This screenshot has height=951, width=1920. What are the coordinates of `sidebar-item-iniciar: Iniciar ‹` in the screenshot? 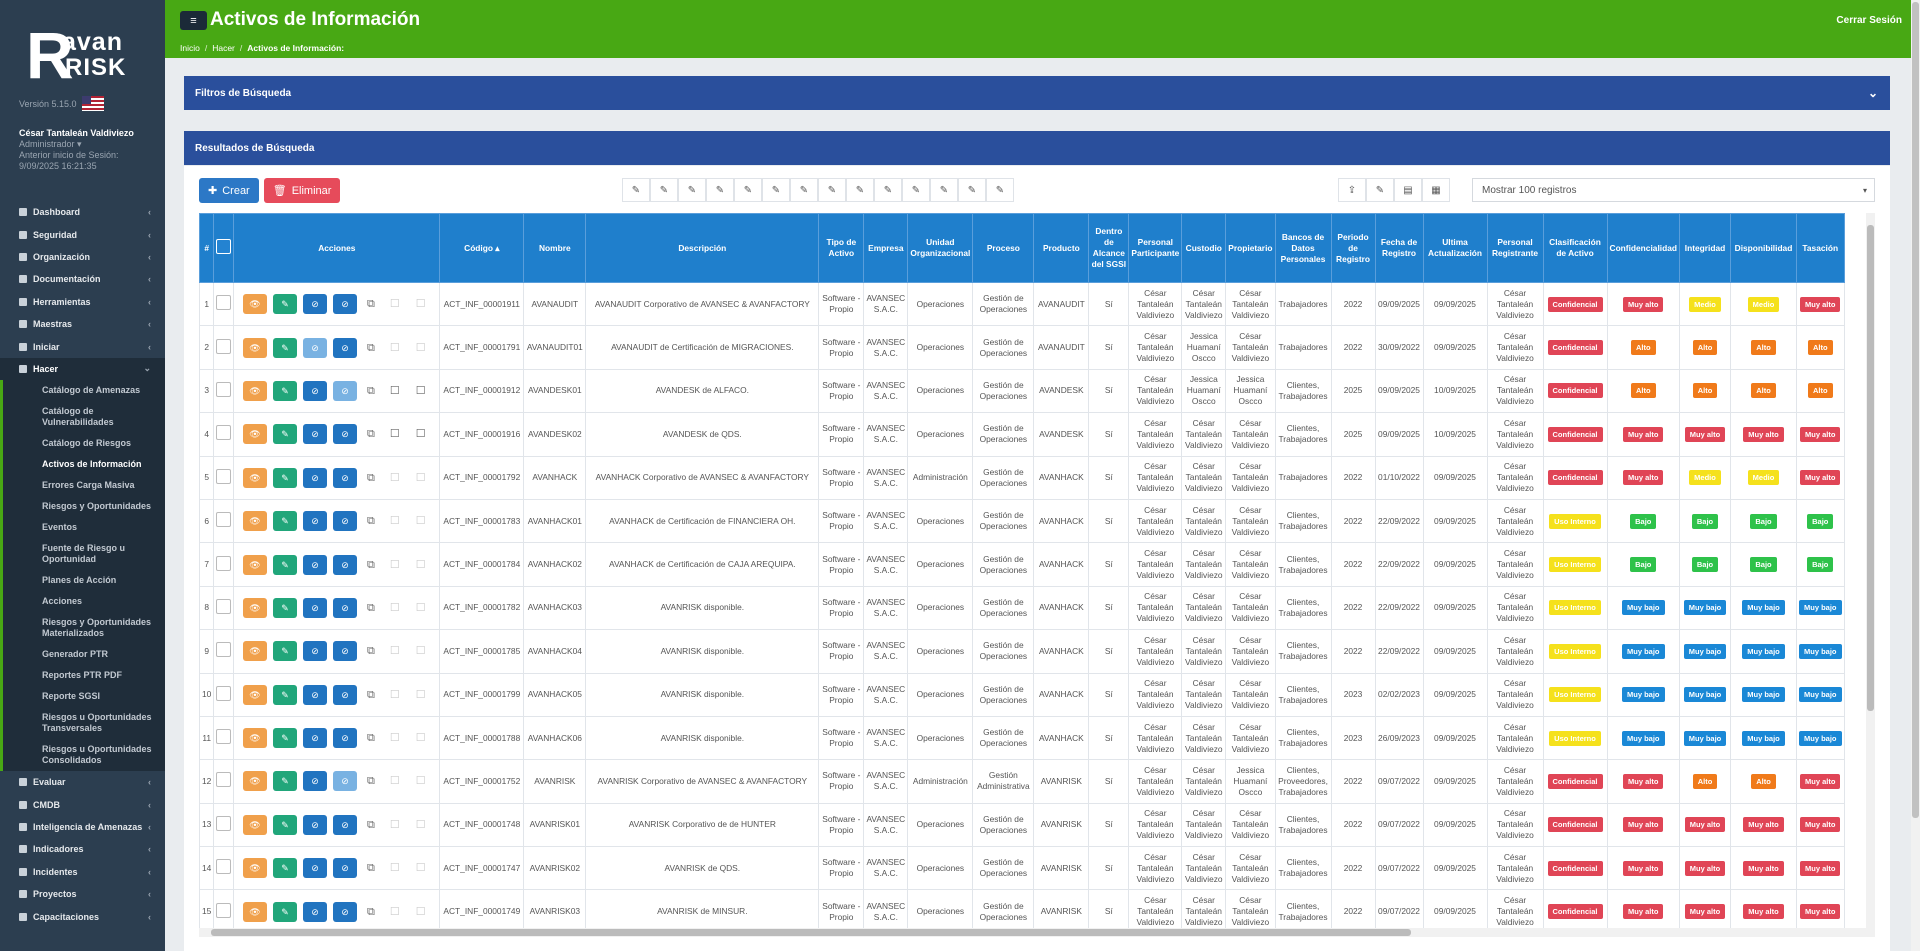 It's located at (82, 346).